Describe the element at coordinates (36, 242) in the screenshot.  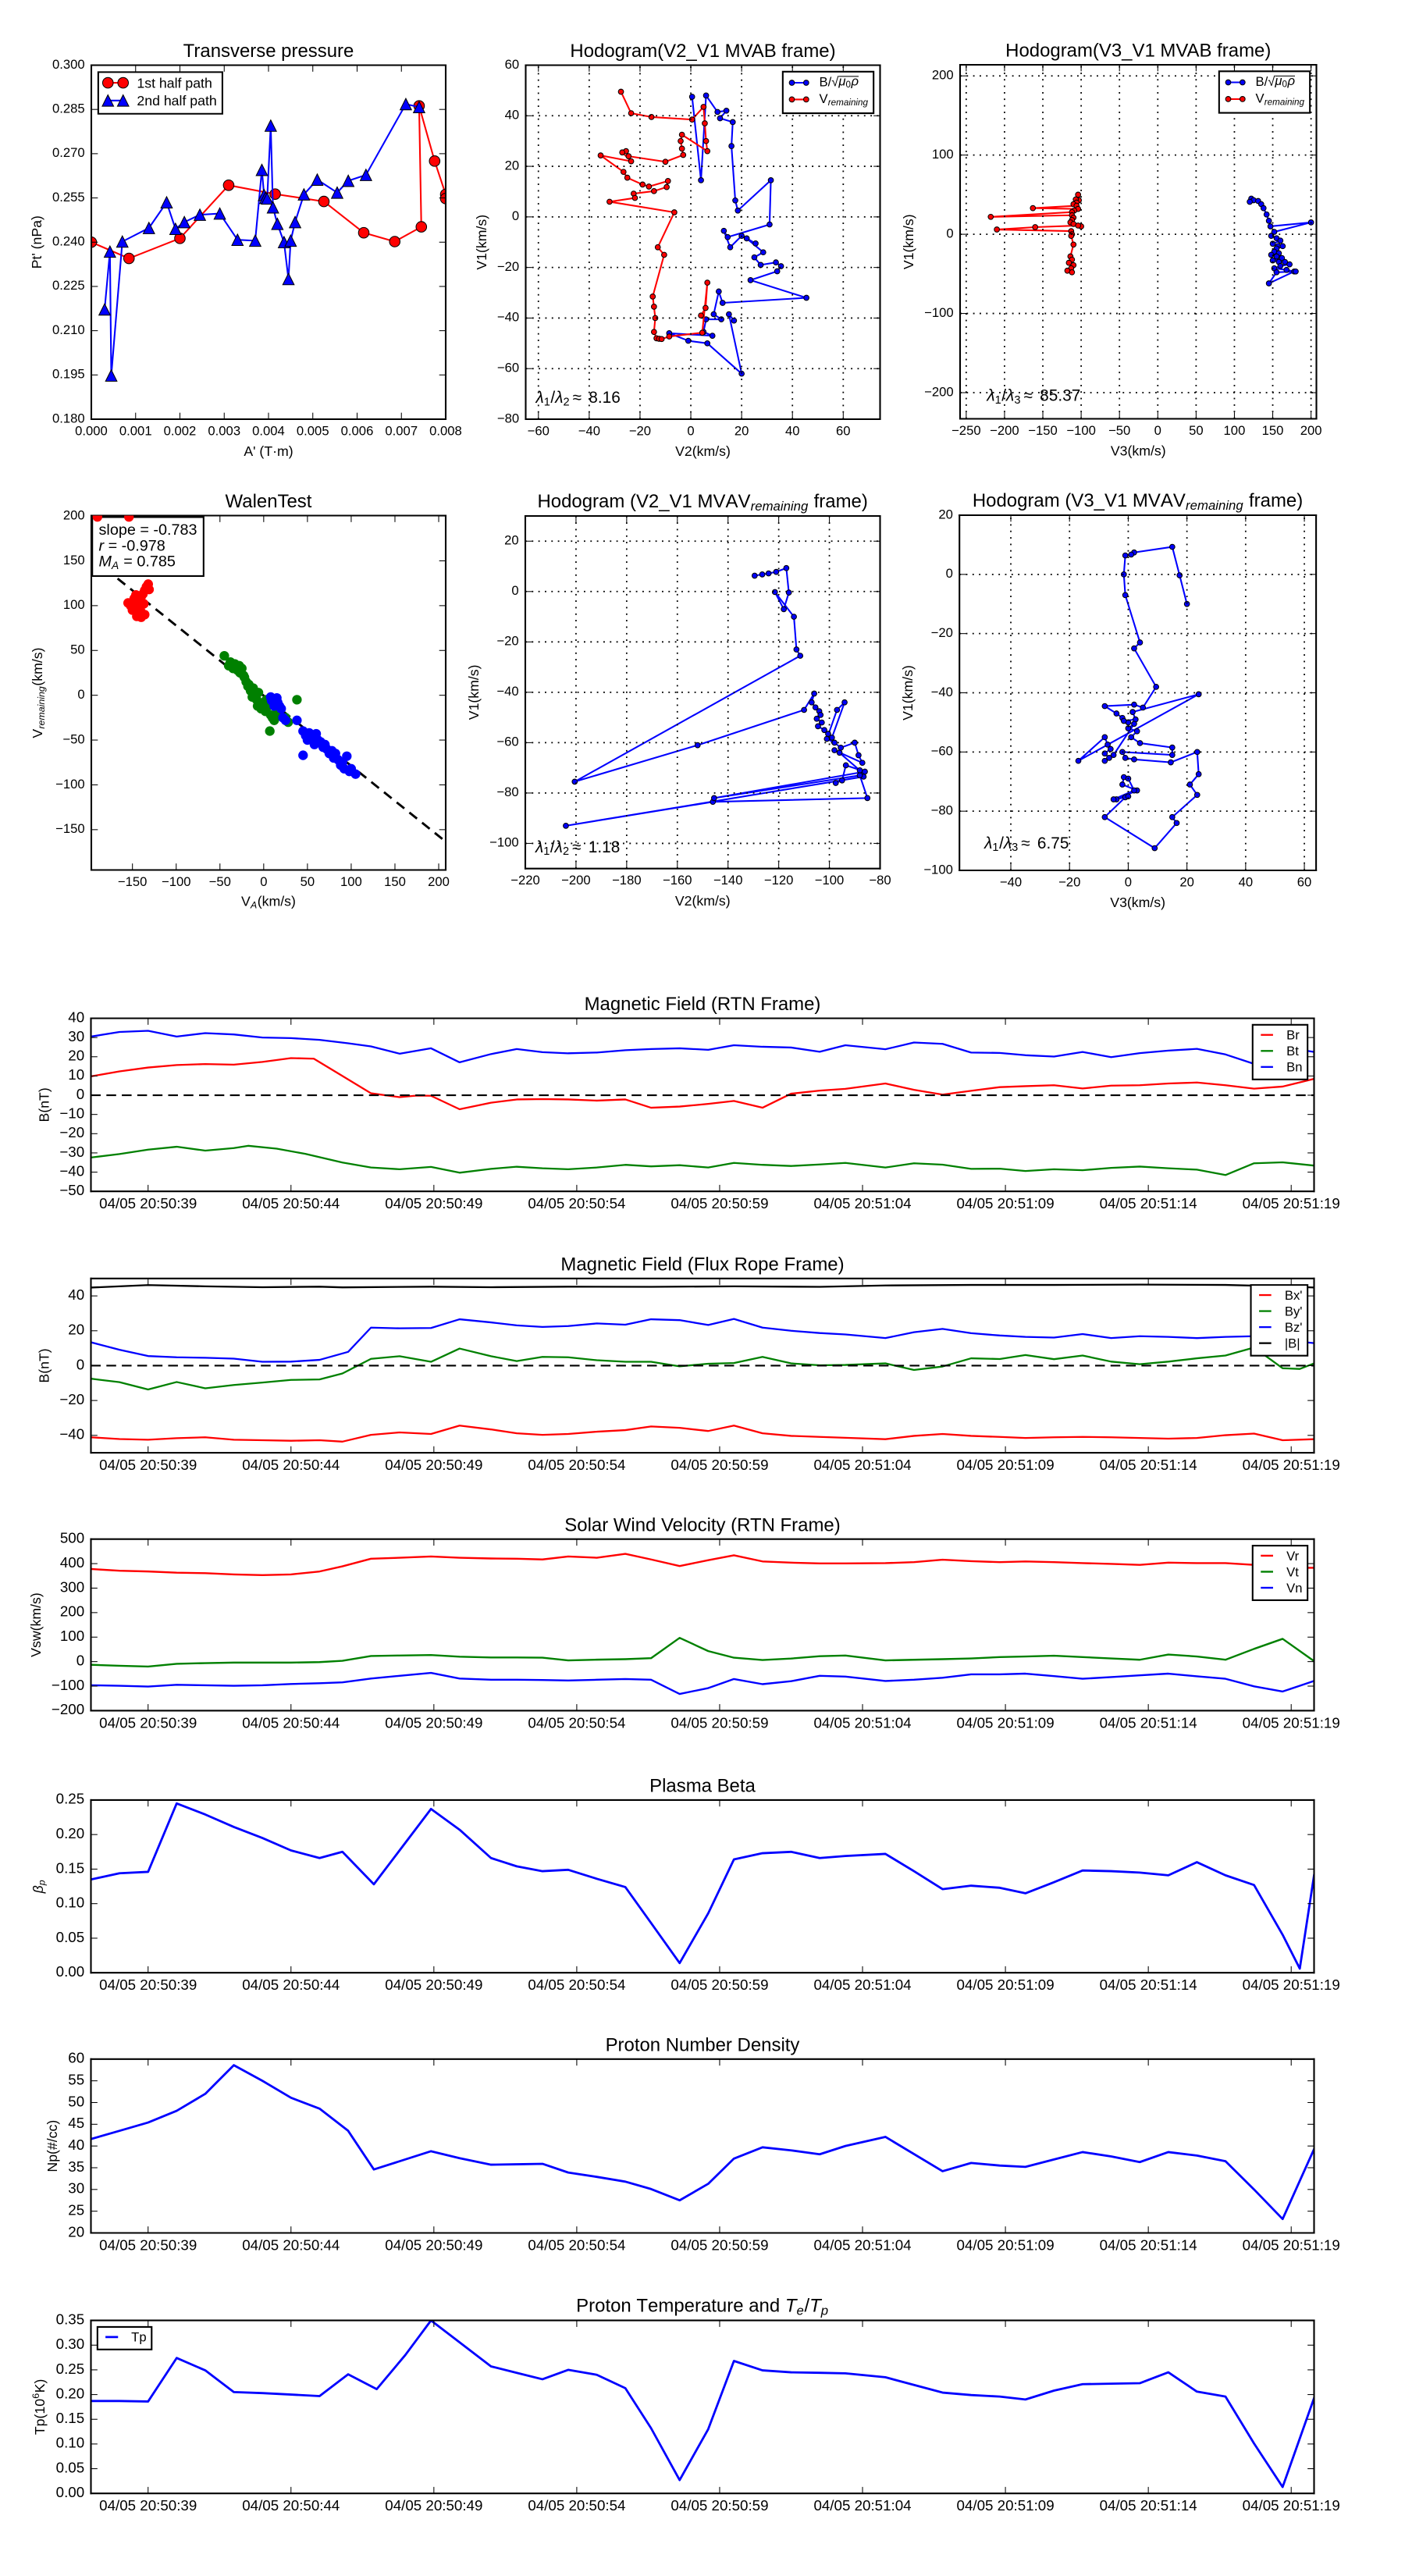
I see `svg-text: Pt' (nPa)` at that location.